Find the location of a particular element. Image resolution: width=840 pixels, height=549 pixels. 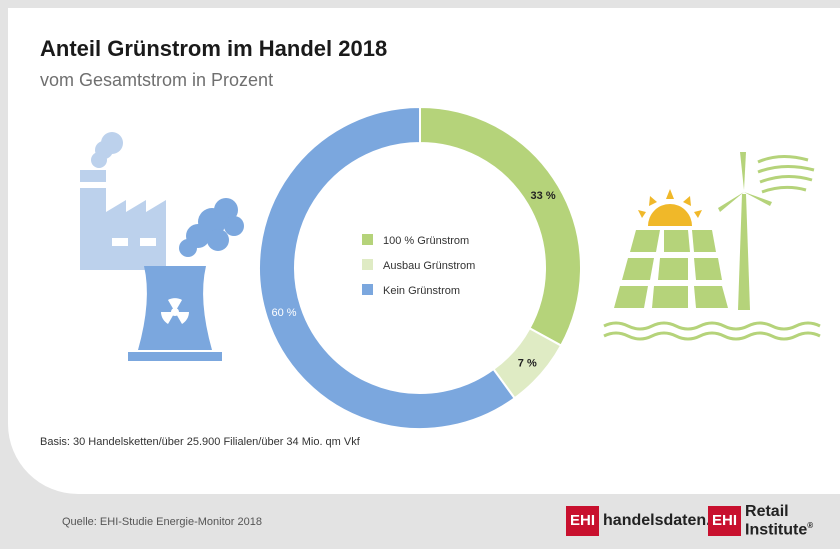

legend-label: Ausbau Grünstrom is located at coordinates (429, 266).